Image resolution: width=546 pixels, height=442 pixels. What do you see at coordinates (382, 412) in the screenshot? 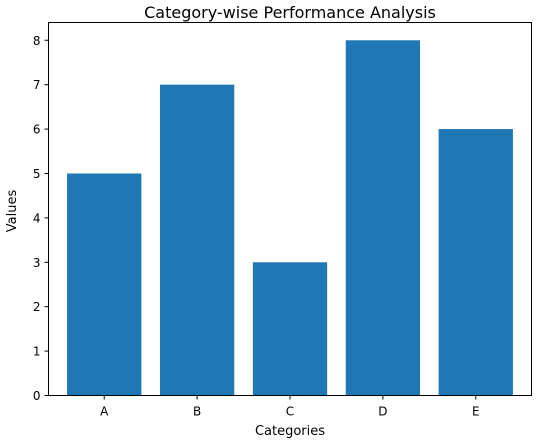
I see `x-tick-label: D` at bounding box center [382, 412].